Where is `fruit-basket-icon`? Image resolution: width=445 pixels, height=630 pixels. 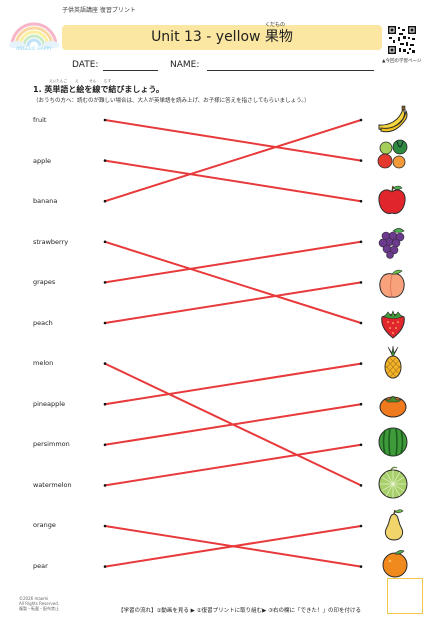
fruit-basket-icon is located at coordinates (392, 154).